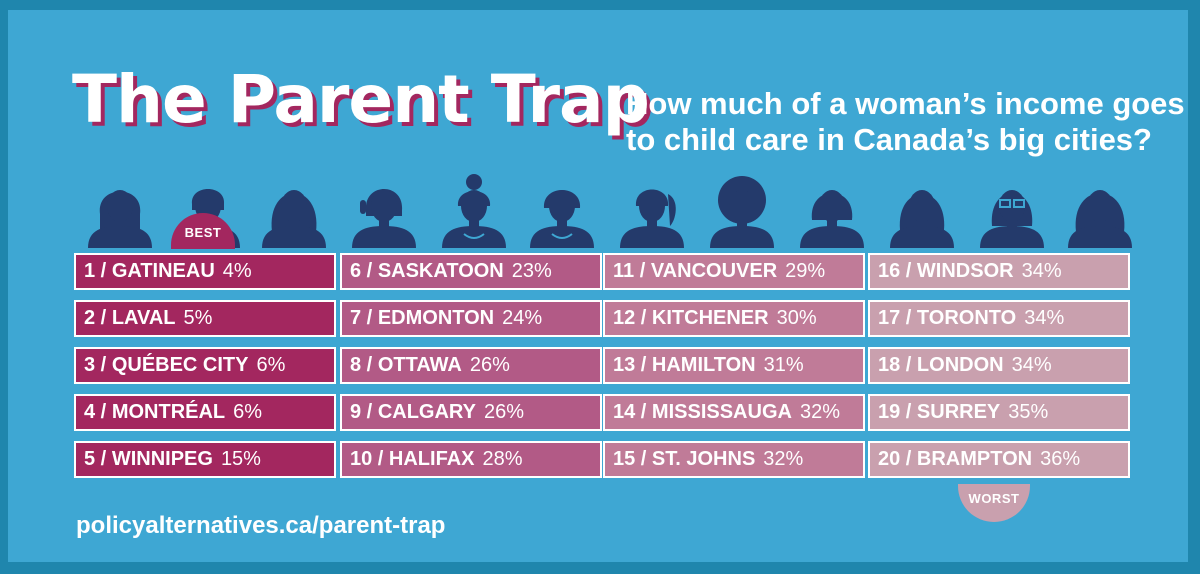  Describe the element at coordinates (721, 412) in the screenshot. I see `rank-city: MISSISSAUGA` at that location.